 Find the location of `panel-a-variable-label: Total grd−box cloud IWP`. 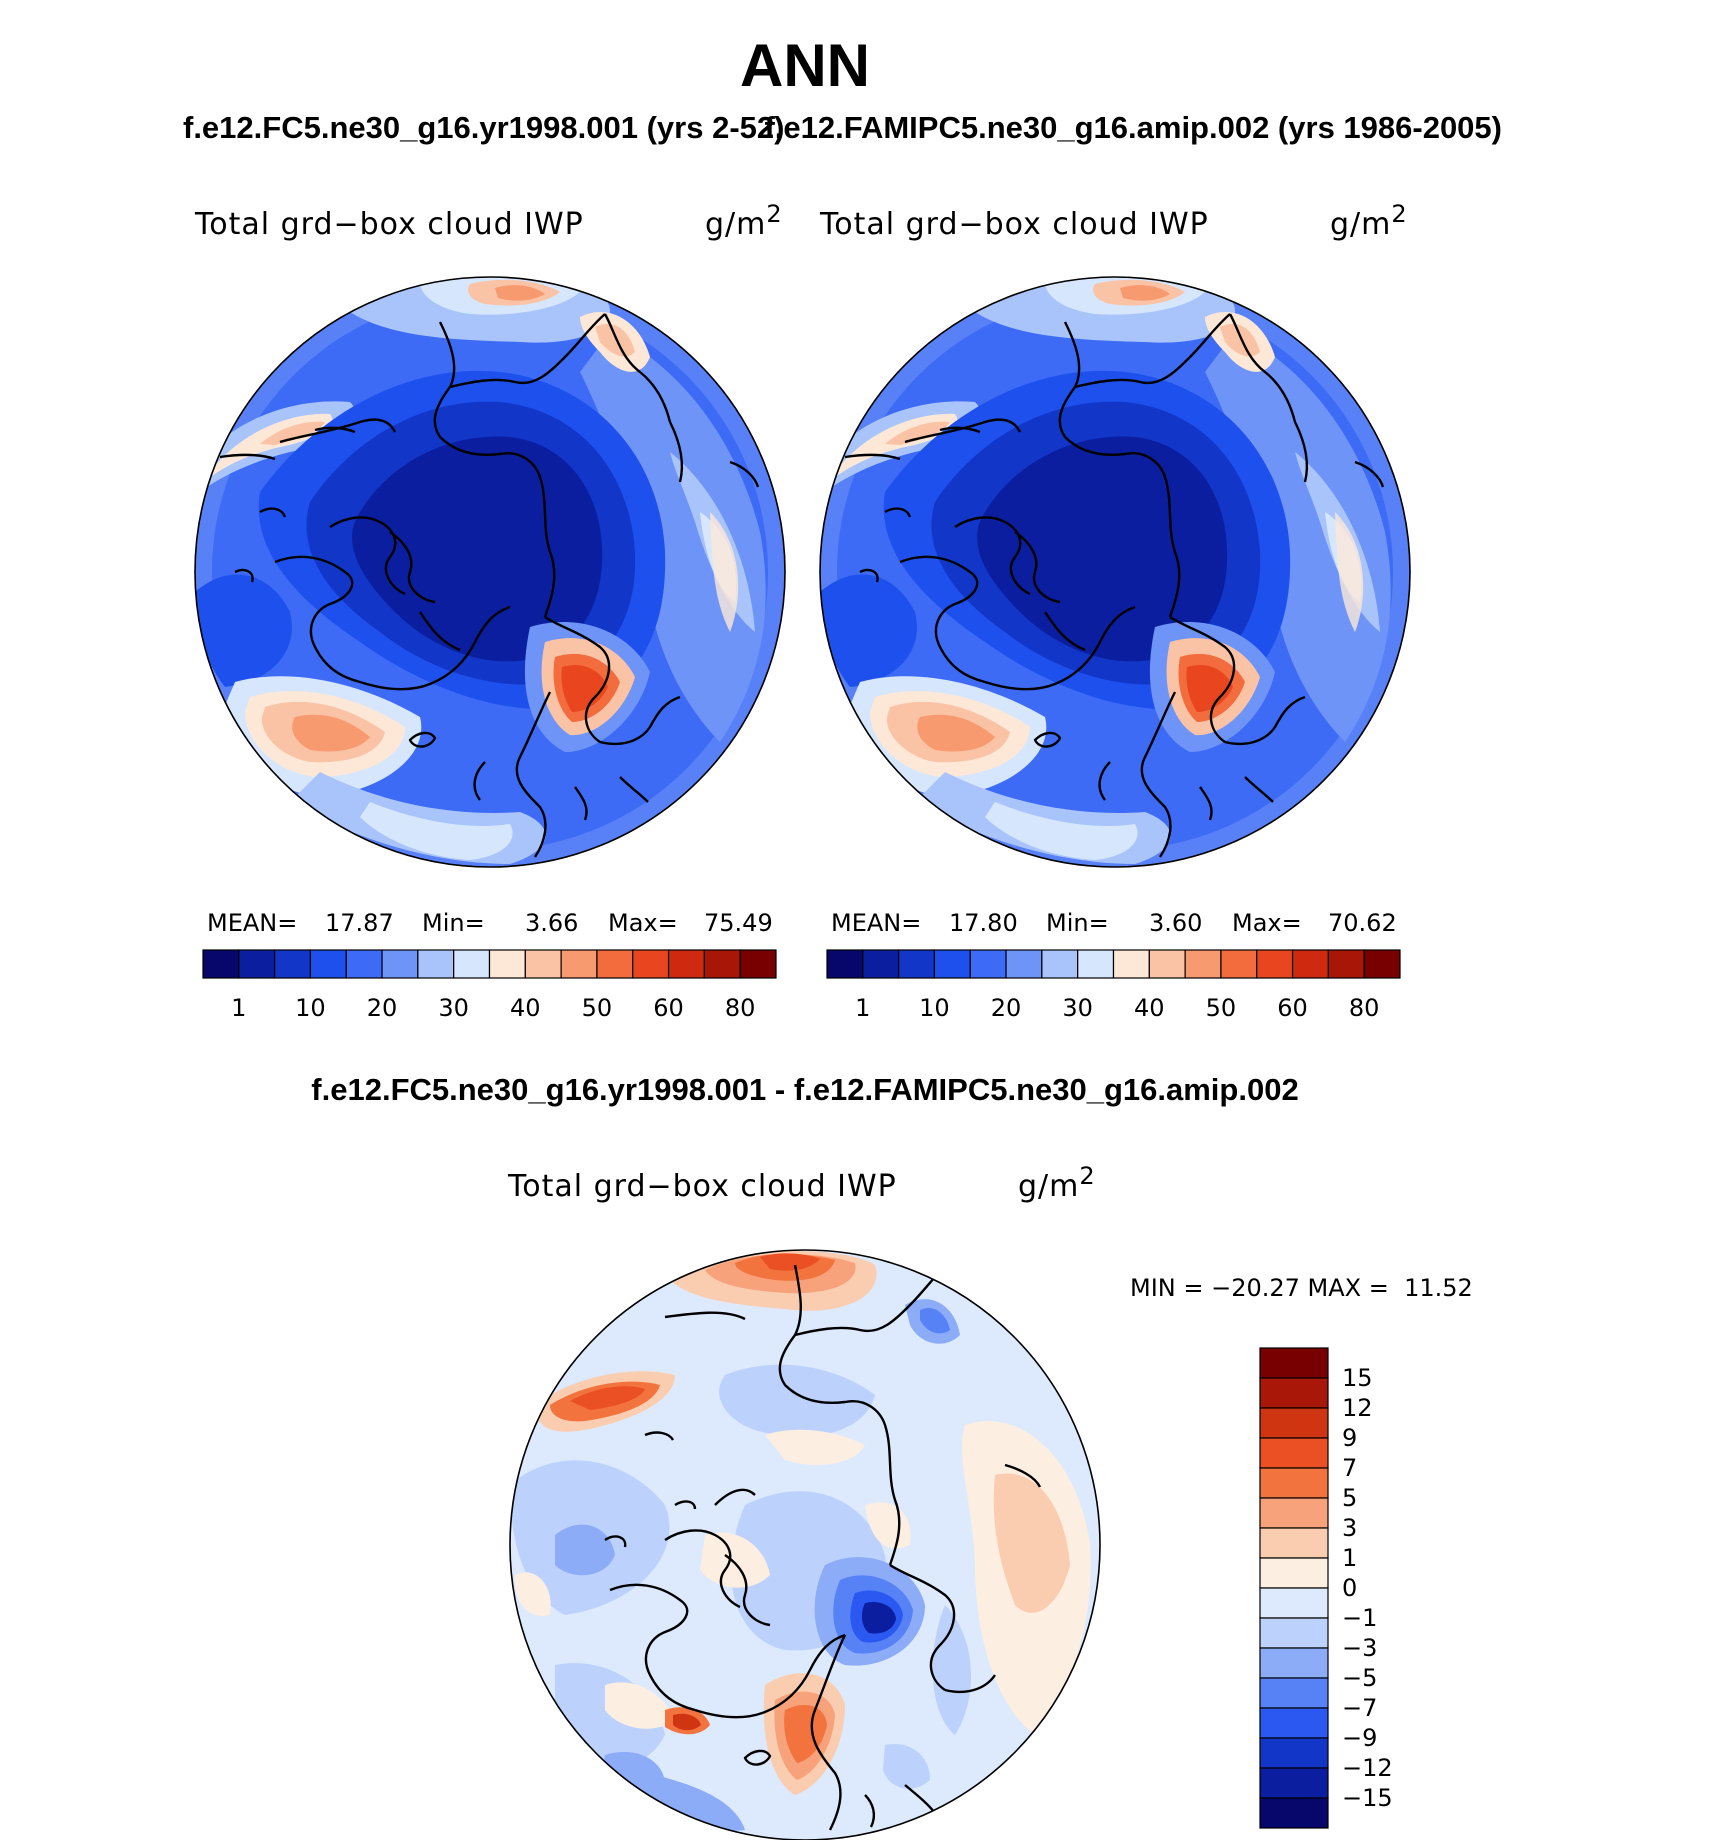

panel-a-variable-label: Total grd−box cloud IWP is located at coordinates (389, 224).